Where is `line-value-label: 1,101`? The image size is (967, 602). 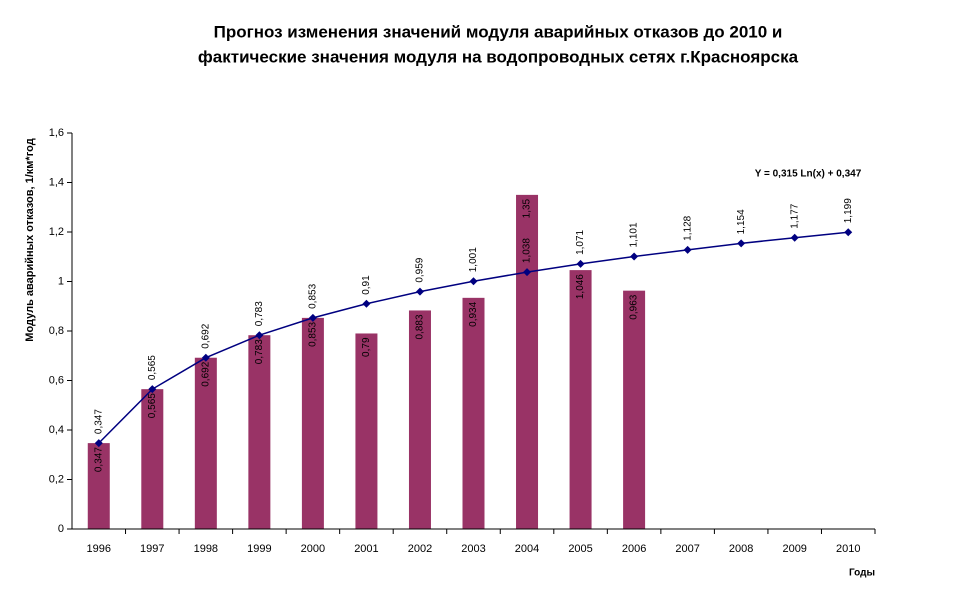 line-value-label: 1,101 is located at coordinates (634, 234).